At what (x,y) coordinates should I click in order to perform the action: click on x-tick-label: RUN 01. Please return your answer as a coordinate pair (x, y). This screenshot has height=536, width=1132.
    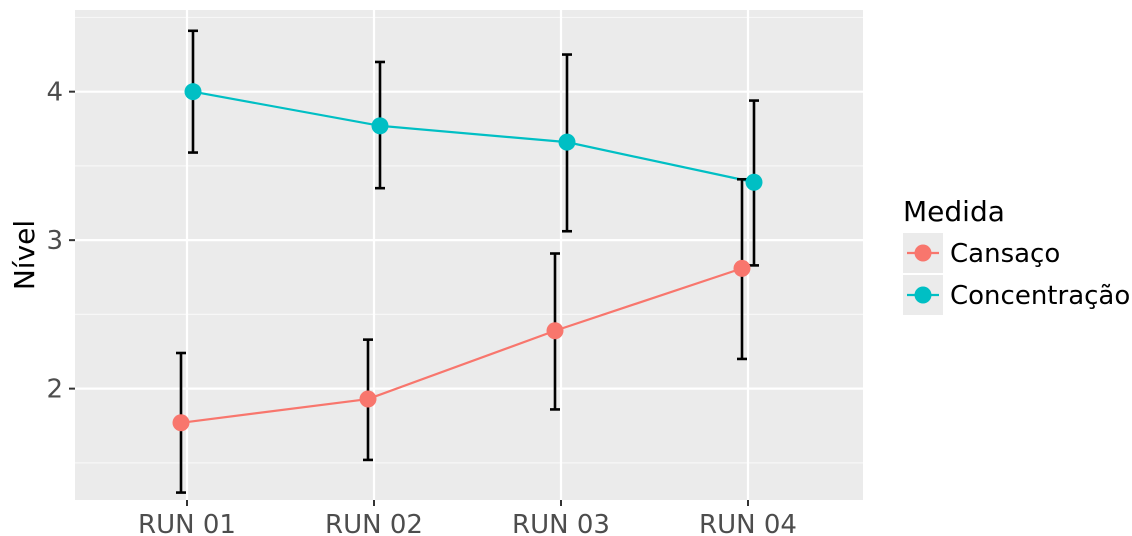
    Looking at the image, I should click on (187, 523).